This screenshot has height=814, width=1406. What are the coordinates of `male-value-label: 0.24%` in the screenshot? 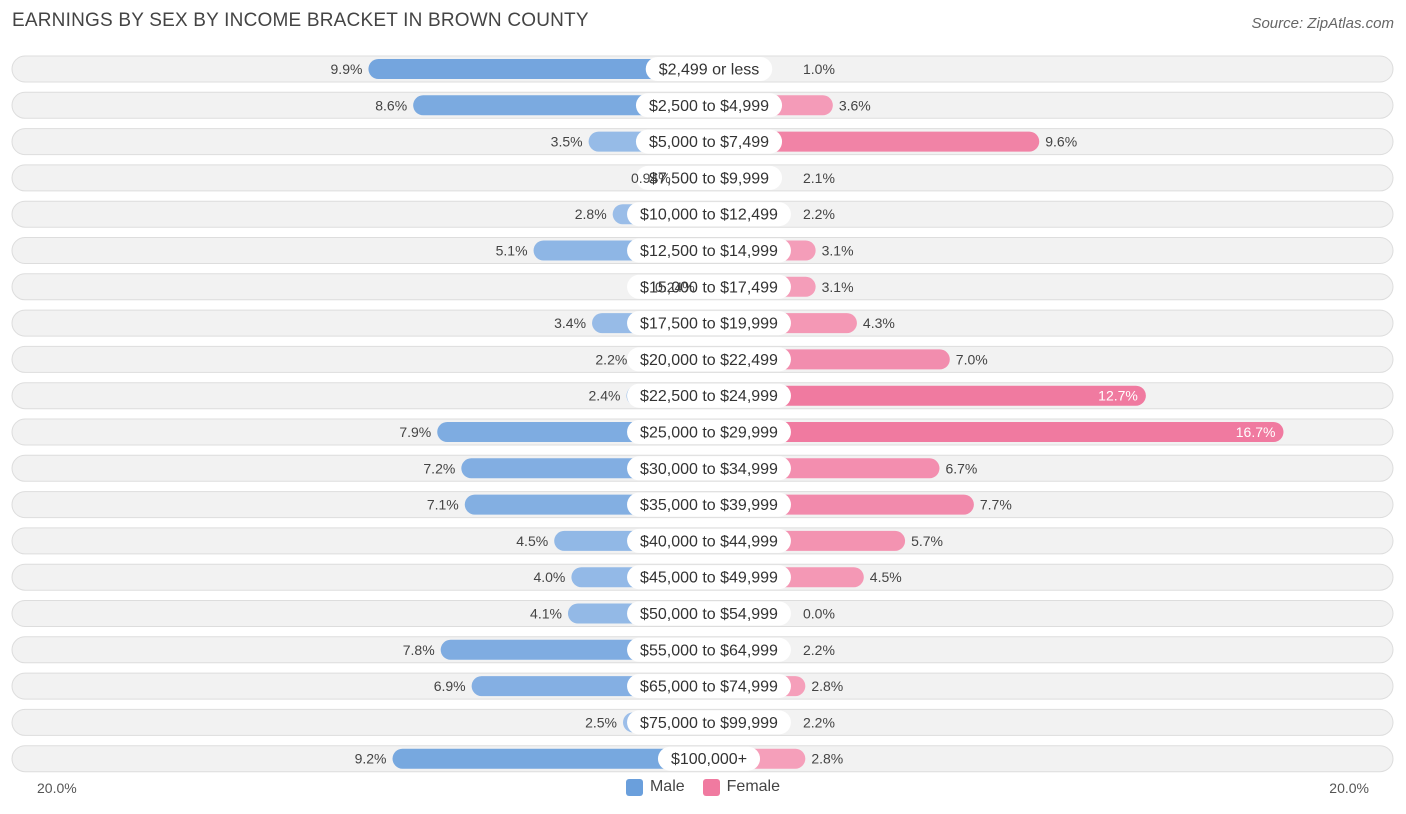 It's located at (675, 287).